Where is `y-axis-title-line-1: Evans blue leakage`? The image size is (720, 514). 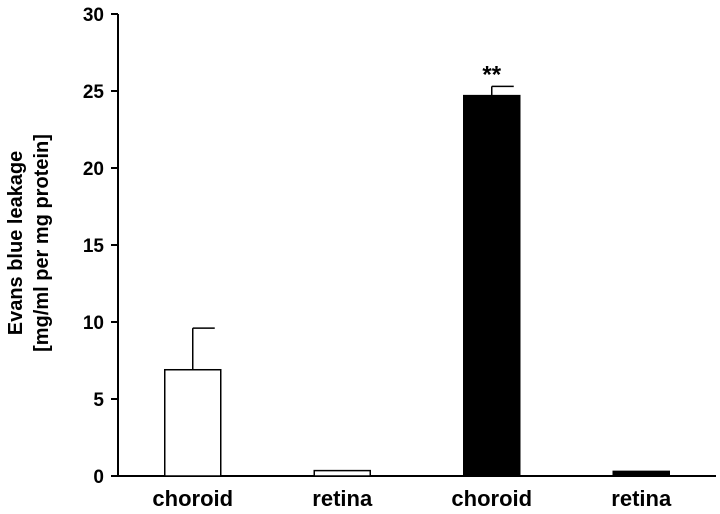 y-axis-title-line-1: Evans blue leakage is located at coordinates (16, 243).